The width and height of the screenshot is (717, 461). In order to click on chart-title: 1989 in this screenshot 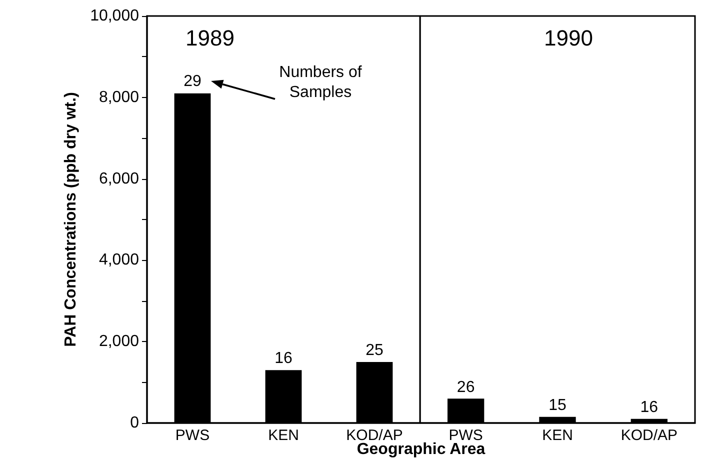, I will do `click(210, 38)`.